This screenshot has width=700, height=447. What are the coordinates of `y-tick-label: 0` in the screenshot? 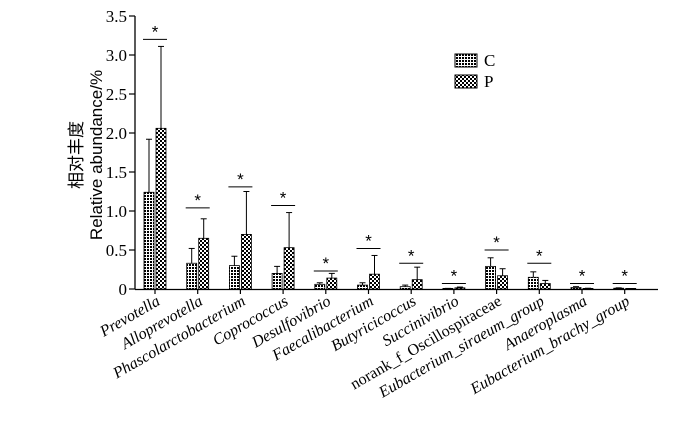 It's located at (123, 289).